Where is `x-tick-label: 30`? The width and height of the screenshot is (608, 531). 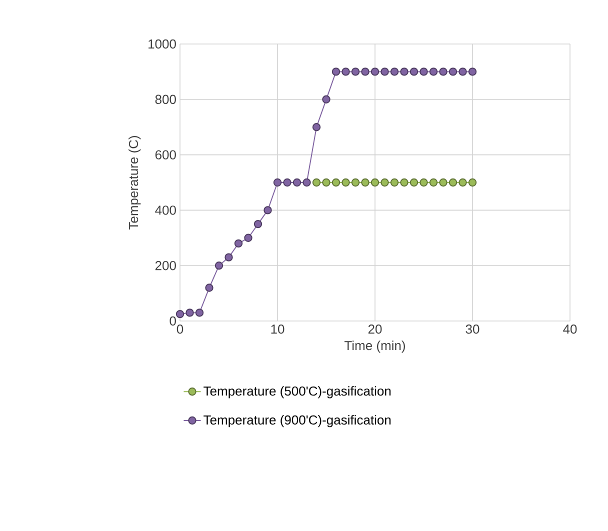 x-tick-label: 30 is located at coordinates (473, 329).